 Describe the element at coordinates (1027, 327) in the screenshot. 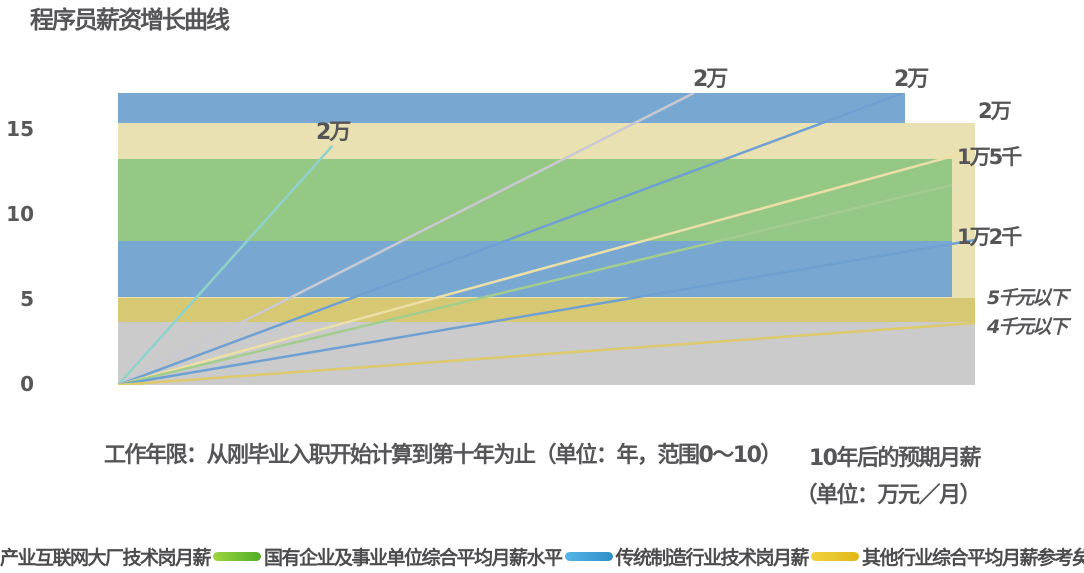

I see `band-label-gray: 4千元以下` at that location.